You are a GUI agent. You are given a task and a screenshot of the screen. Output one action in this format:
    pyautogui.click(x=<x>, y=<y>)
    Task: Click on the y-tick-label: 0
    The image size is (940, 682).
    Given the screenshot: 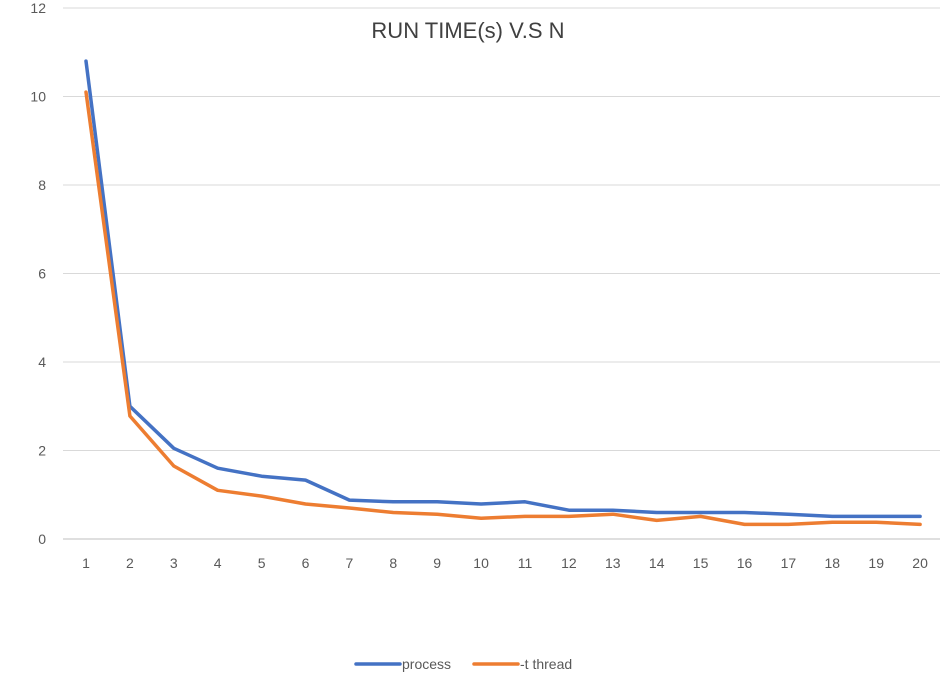 What is the action you would take?
    pyautogui.click(x=42, y=539)
    